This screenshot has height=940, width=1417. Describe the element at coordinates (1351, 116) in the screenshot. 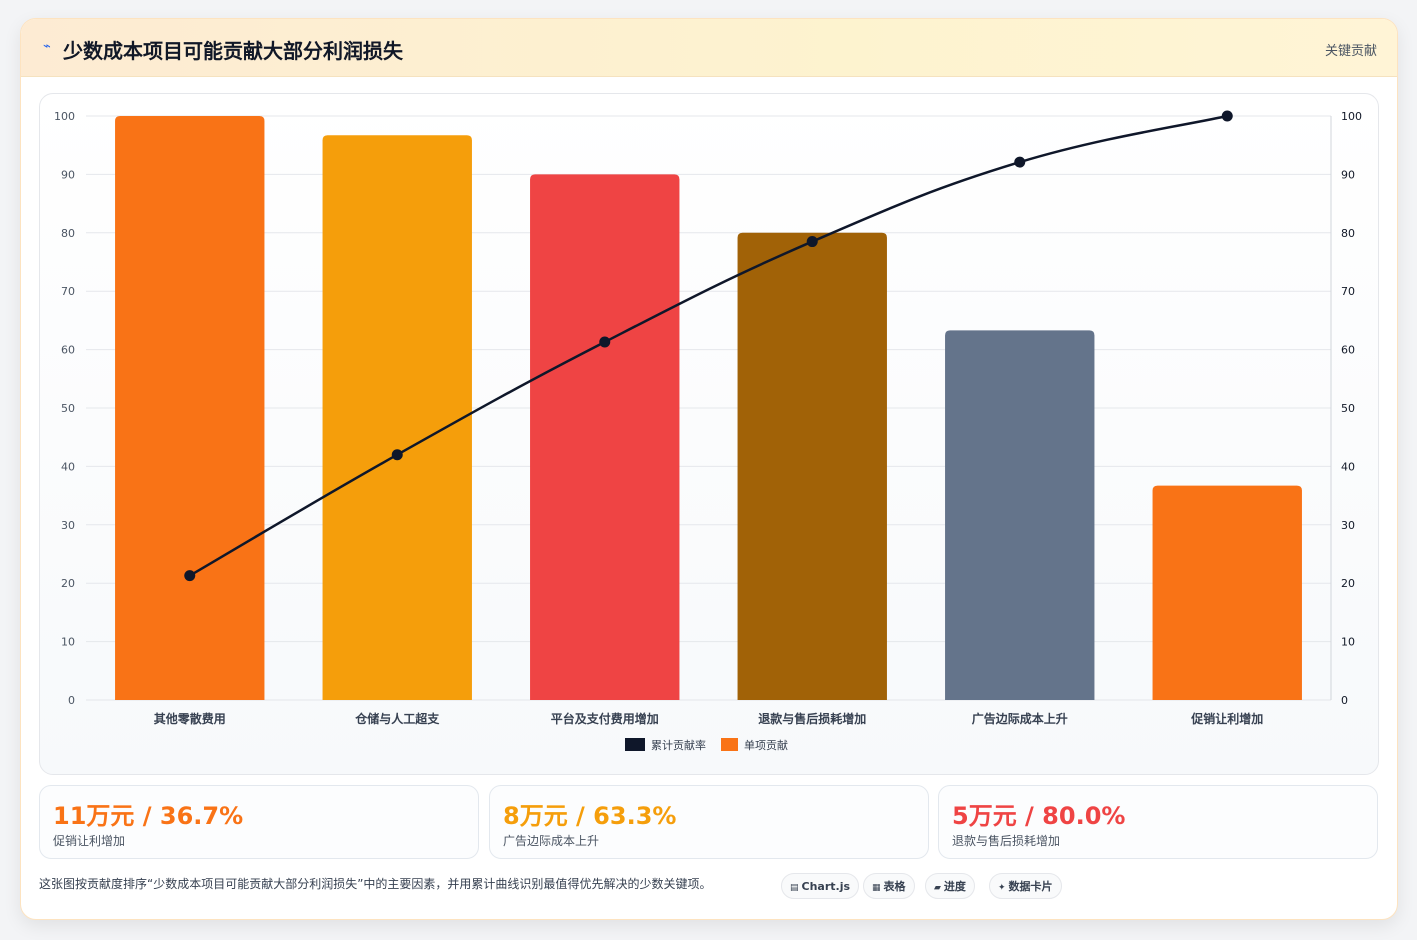

I see `y-tick-label-right: 100` at that location.